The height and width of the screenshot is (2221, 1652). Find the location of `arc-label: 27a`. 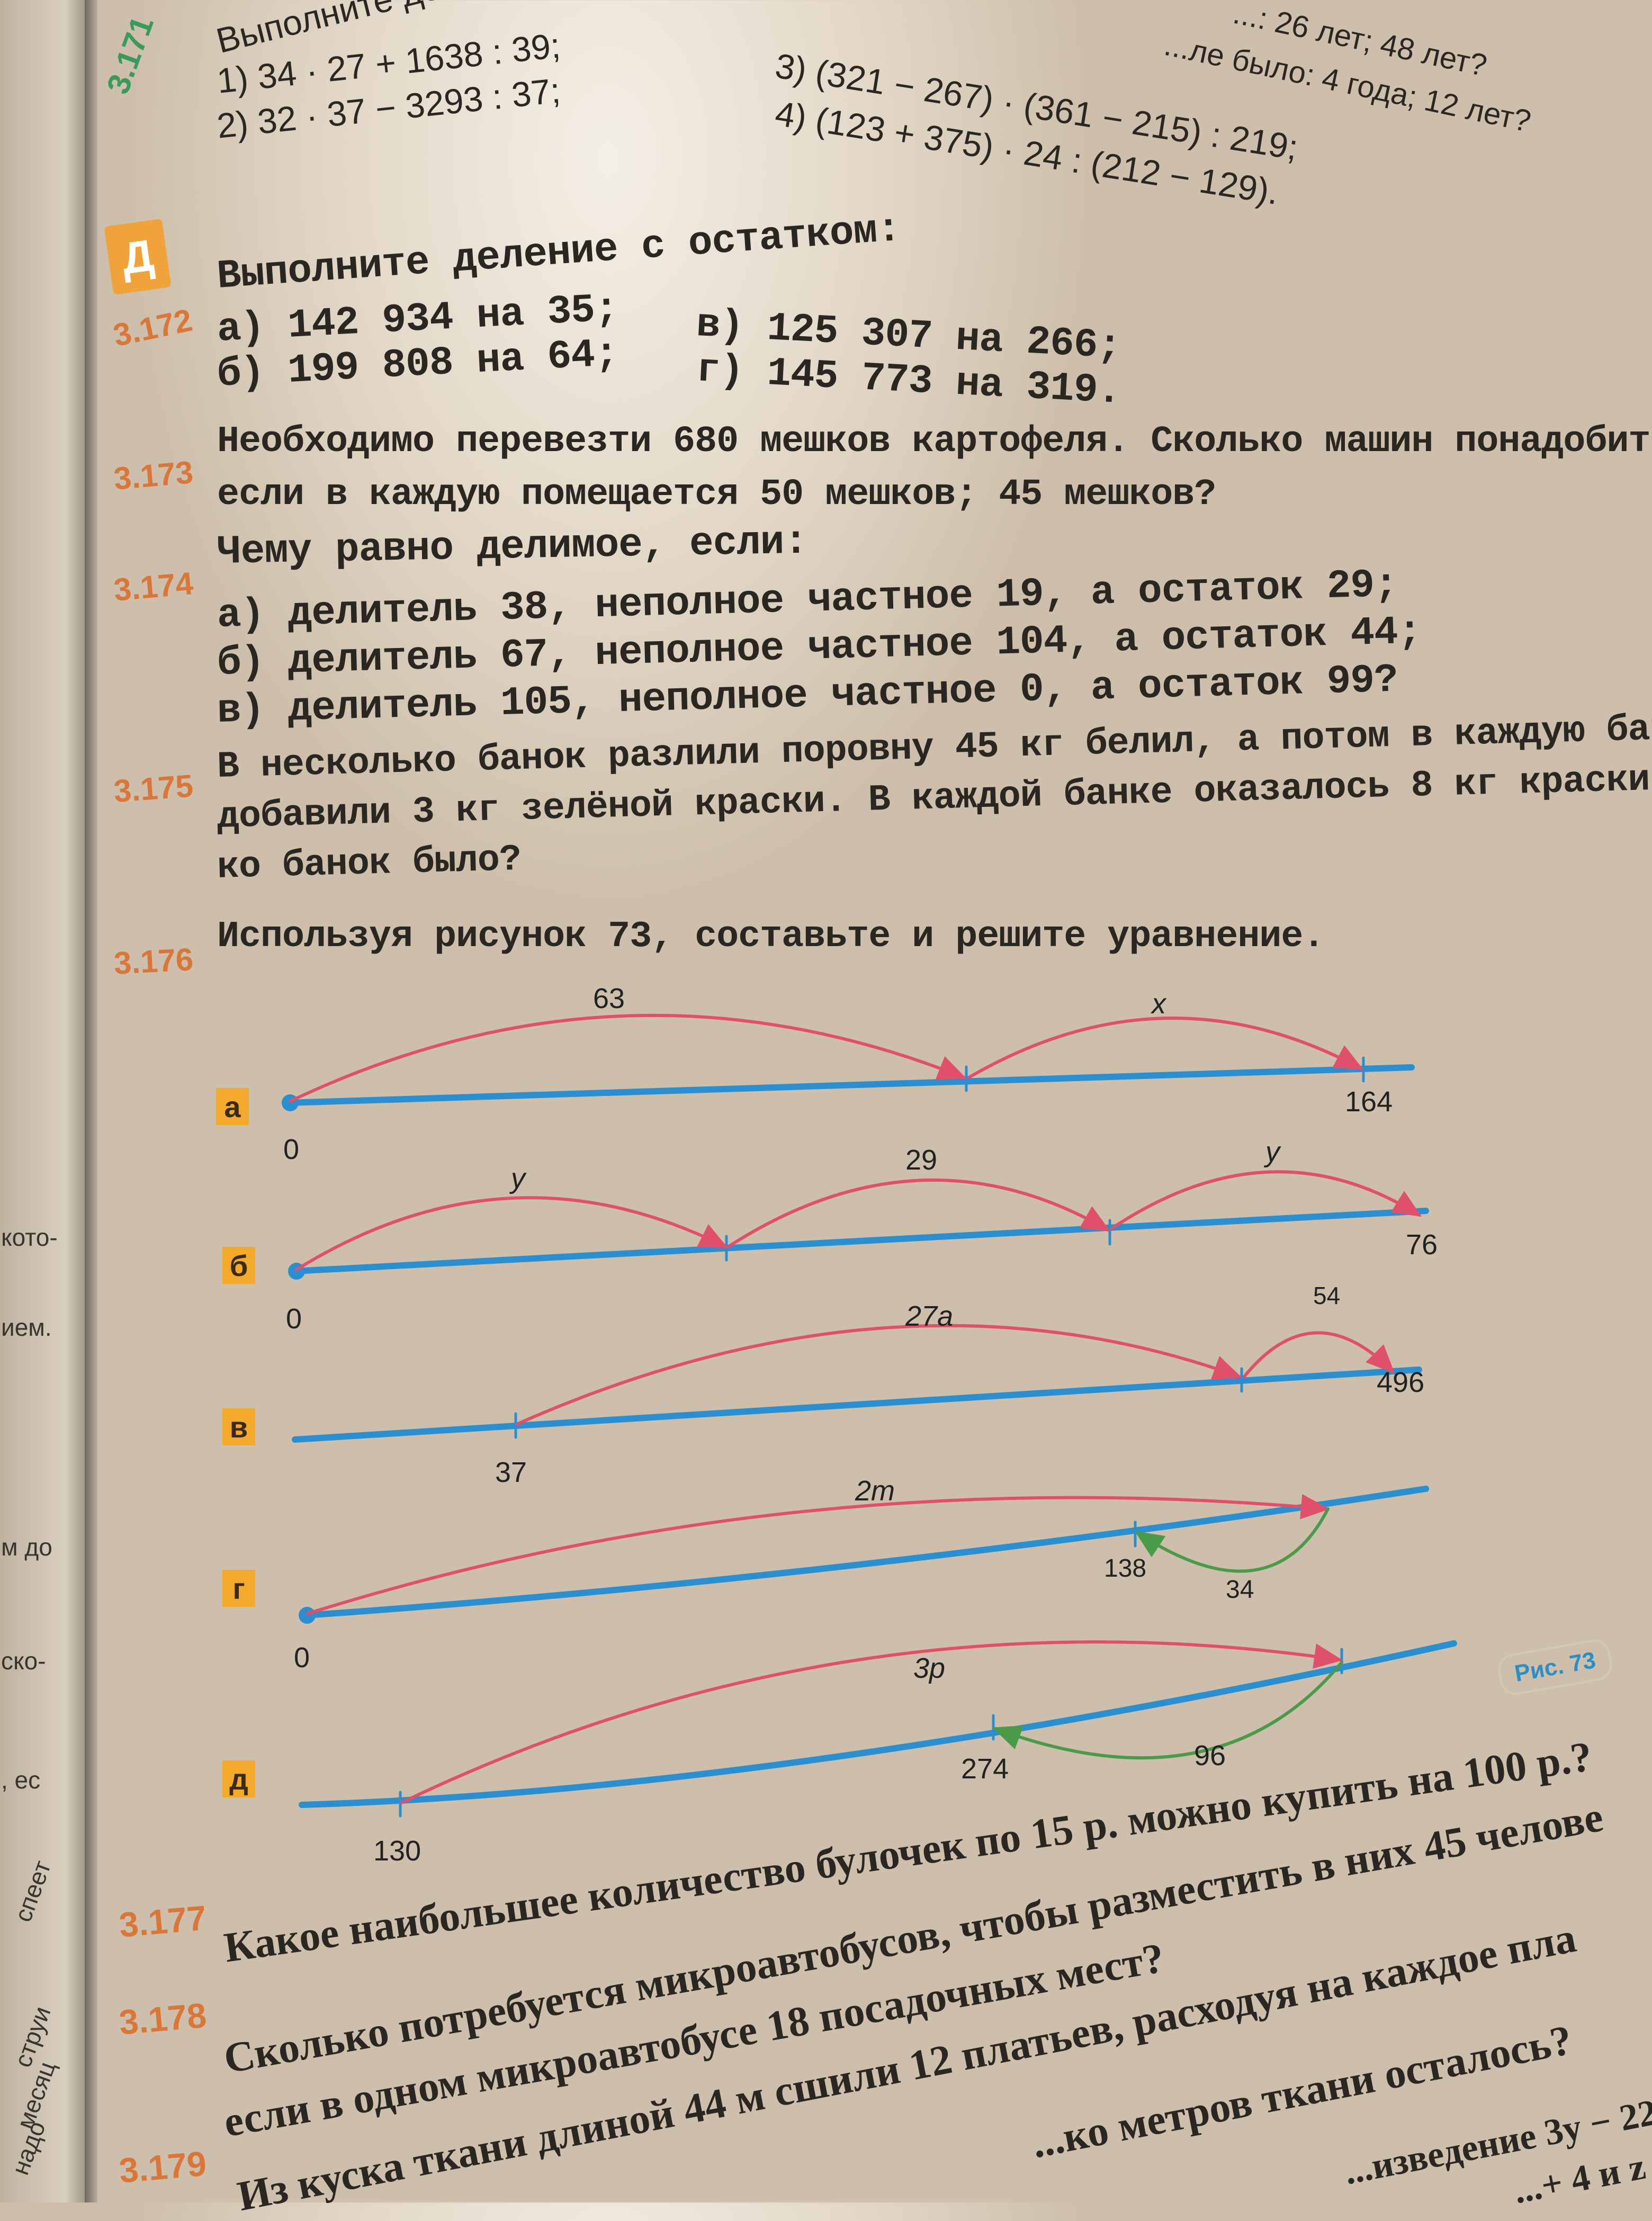

arc-label: 27a is located at coordinates (929, 1316).